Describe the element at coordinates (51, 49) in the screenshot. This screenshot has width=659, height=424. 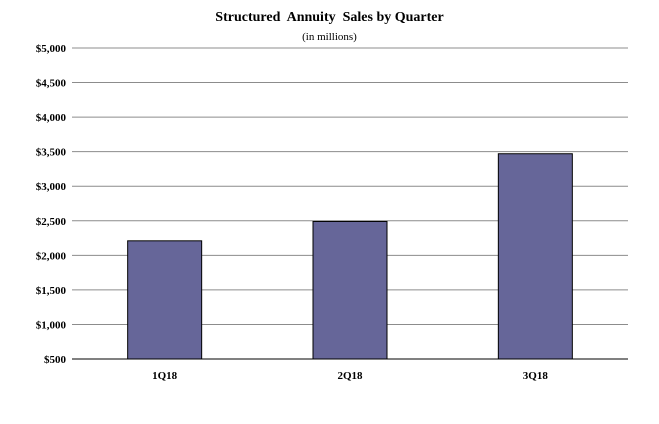
I see `y-tick-label: $5,000` at that location.